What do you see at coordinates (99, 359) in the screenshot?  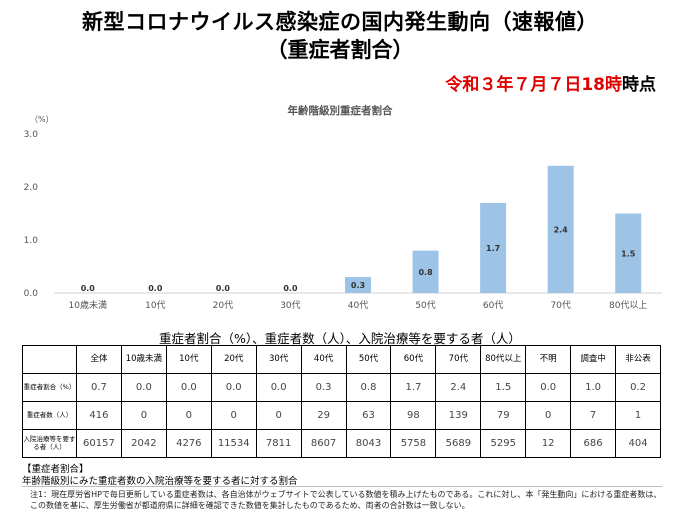 I see `column-header: 全体` at bounding box center [99, 359].